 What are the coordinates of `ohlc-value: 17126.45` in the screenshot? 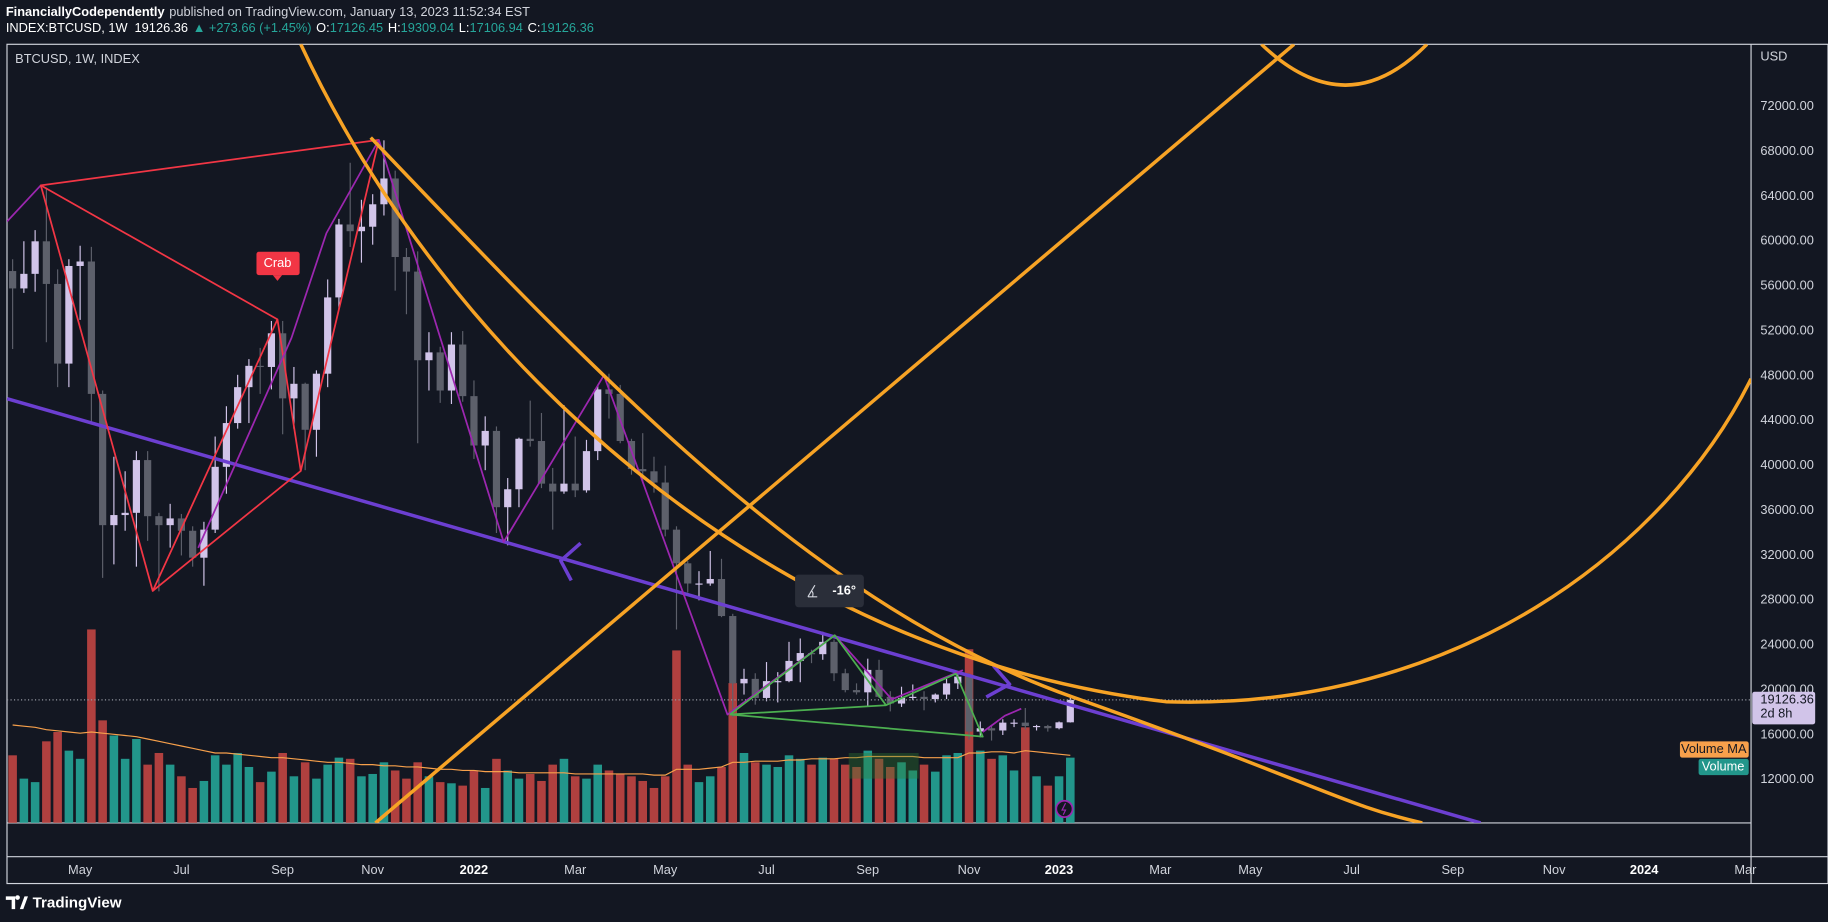 It's located at (356, 28).